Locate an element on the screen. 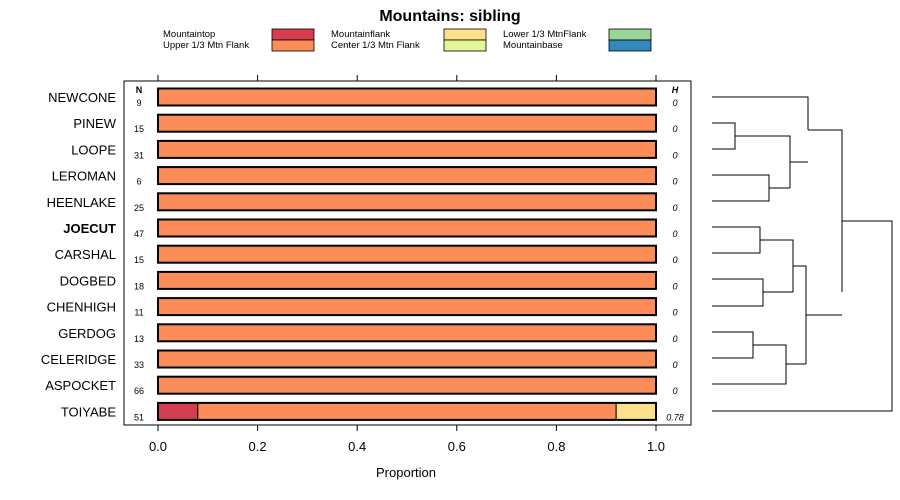  x-tick-label: 0.4 is located at coordinates (357, 446).